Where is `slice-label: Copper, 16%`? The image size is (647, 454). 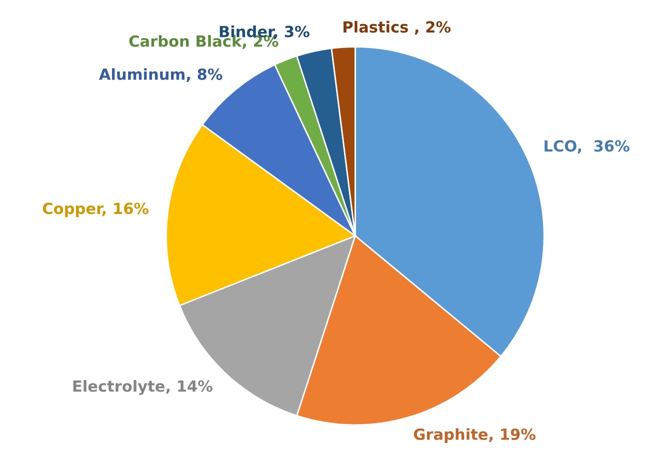
slice-label: Copper, 16% is located at coordinates (95, 210).